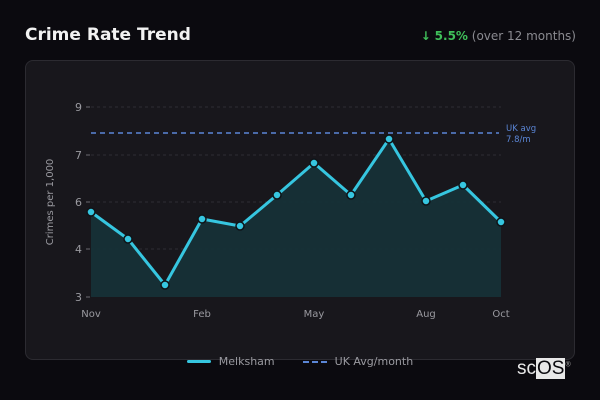  Describe the element at coordinates (295, 314) in the screenshot. I see `x-axis-labels: Nov Feb May Aug Oct` at that location.